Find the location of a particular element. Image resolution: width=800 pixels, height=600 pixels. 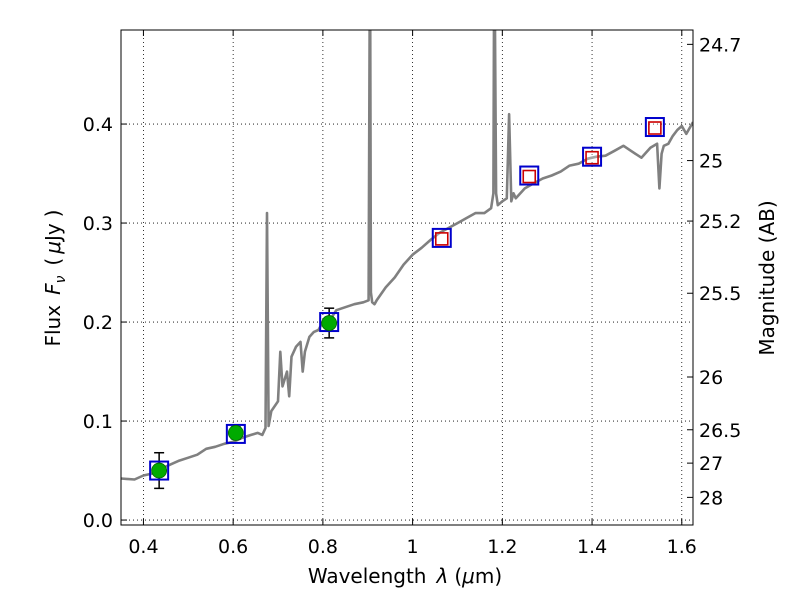

x-tick-label: 0.4 is located at coordinates (143, 547).